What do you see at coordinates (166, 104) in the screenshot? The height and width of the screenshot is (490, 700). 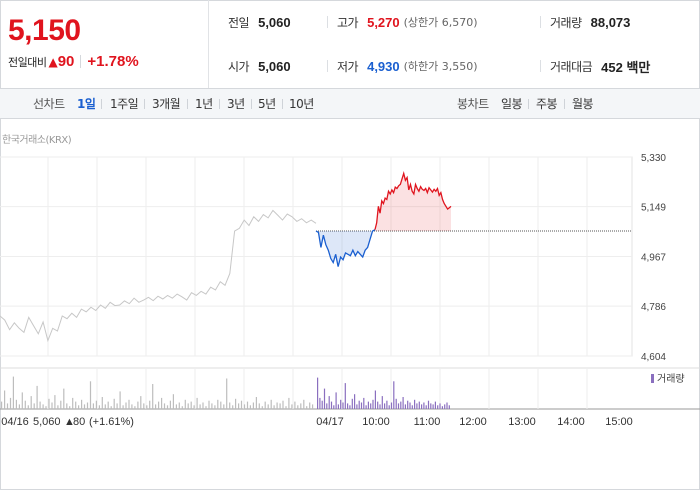 I see `period-3m: 3개월` at bounding box center [166, 104].